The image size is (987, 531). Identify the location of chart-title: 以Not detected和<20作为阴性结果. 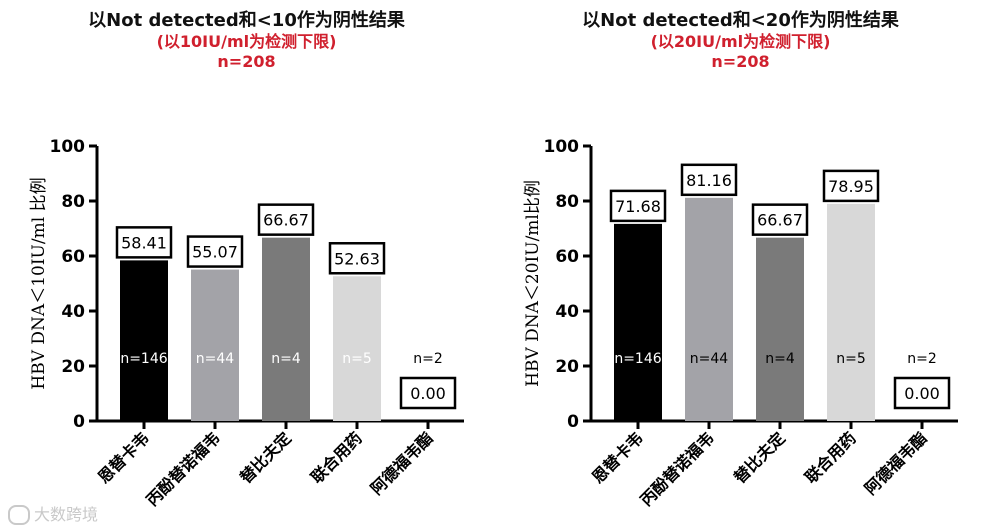
(740, 20).